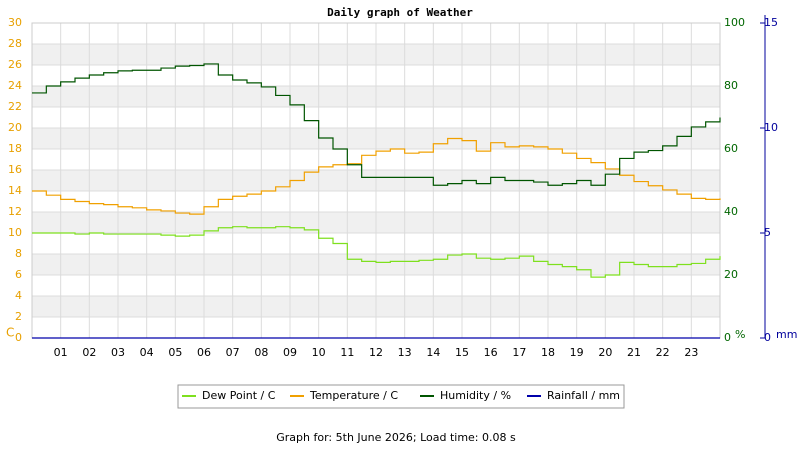 The height and width of the screenshot is (450, 800). What do you see at coordinates (663, 352) in the screenshot?
I see `x-tick-label: 22` at bounding box center [663, 352].